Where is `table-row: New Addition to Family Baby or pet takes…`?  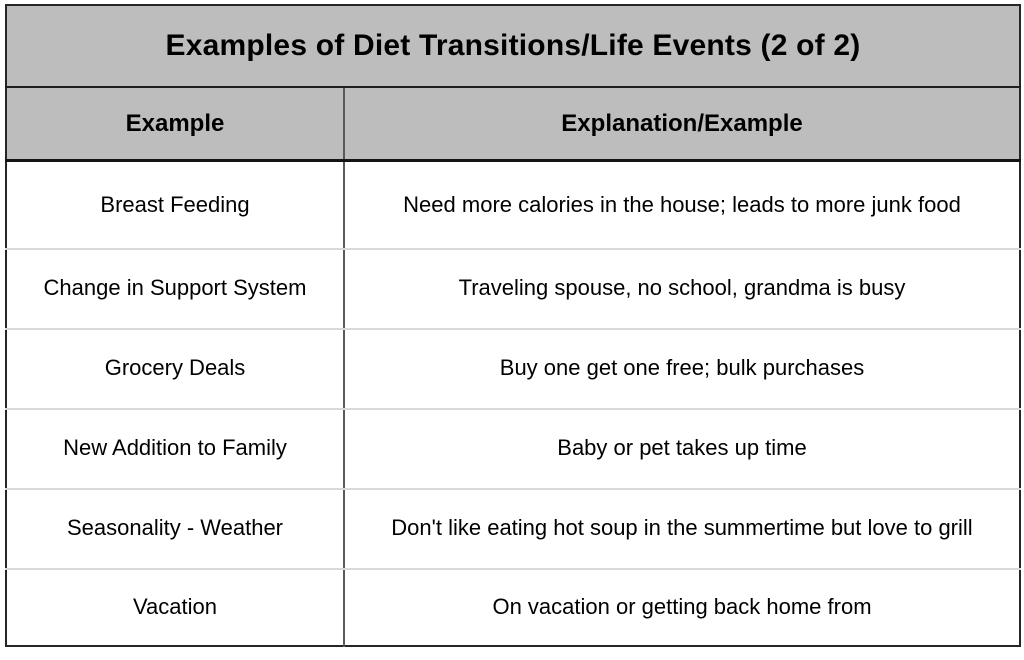 table-row: New Addition to Family Baby or pet takes… is located at coordinates (513, 449).